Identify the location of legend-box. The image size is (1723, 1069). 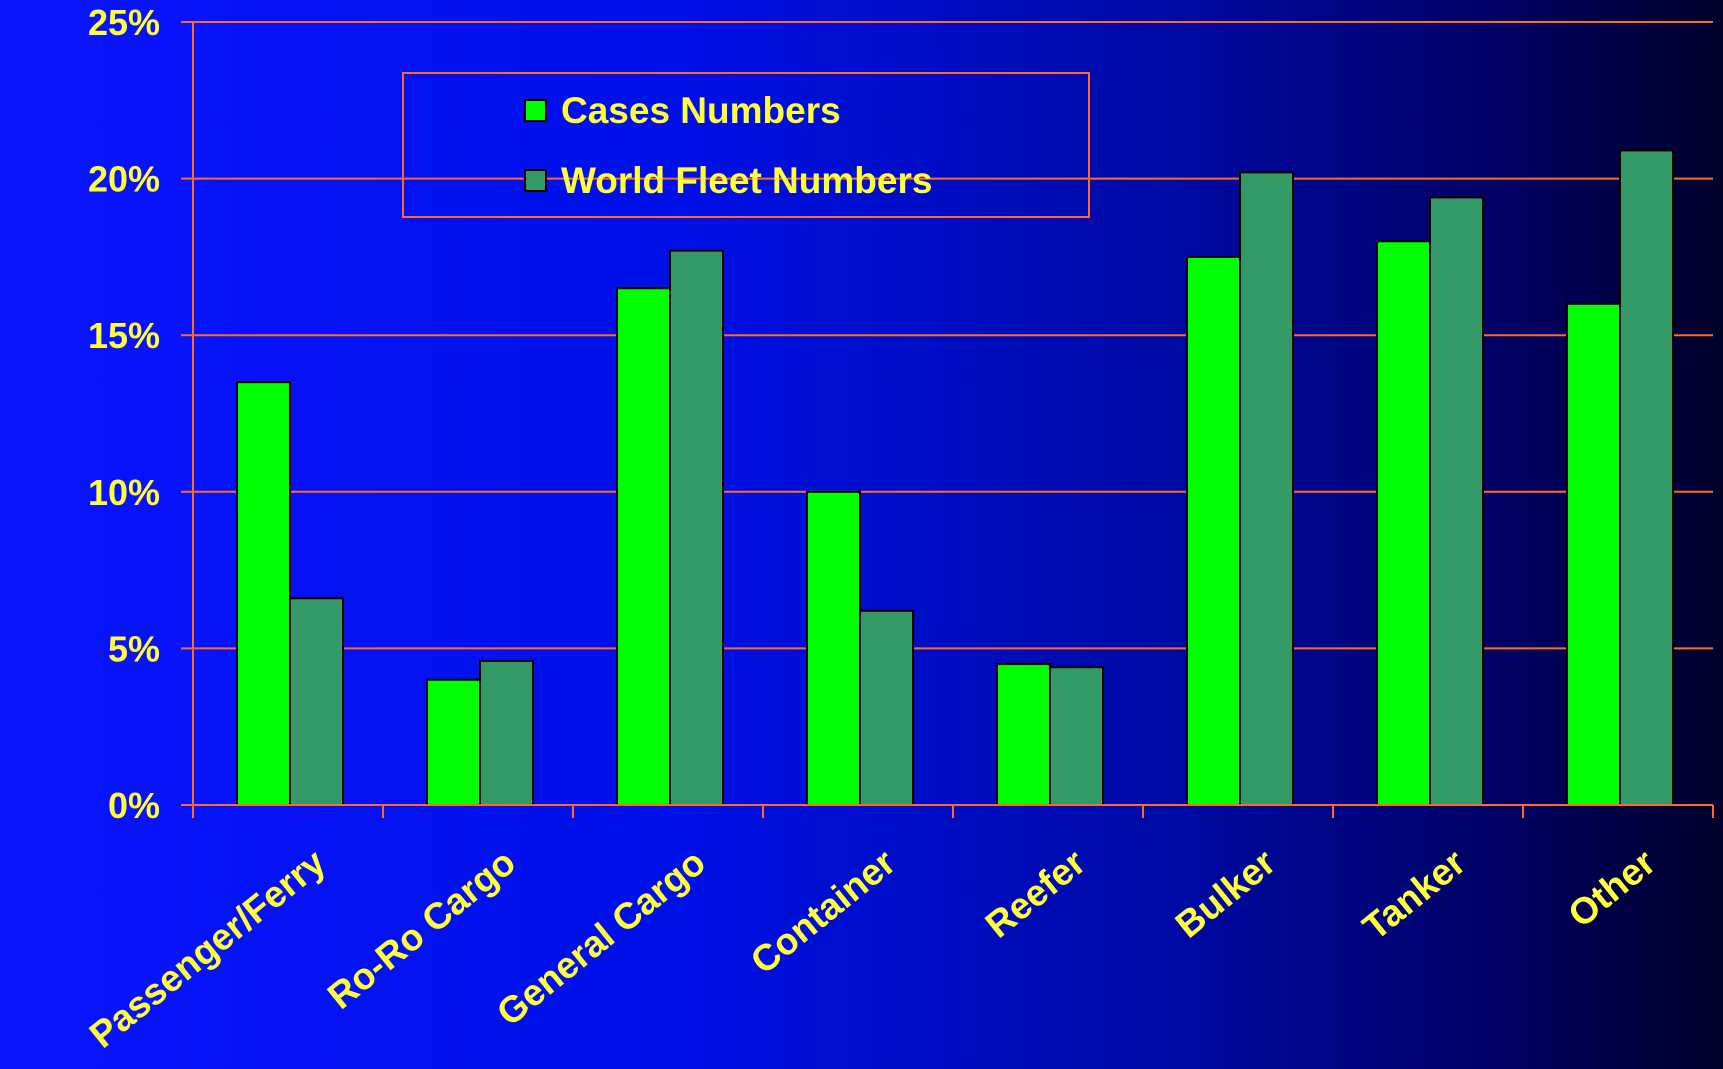
(746, 145).